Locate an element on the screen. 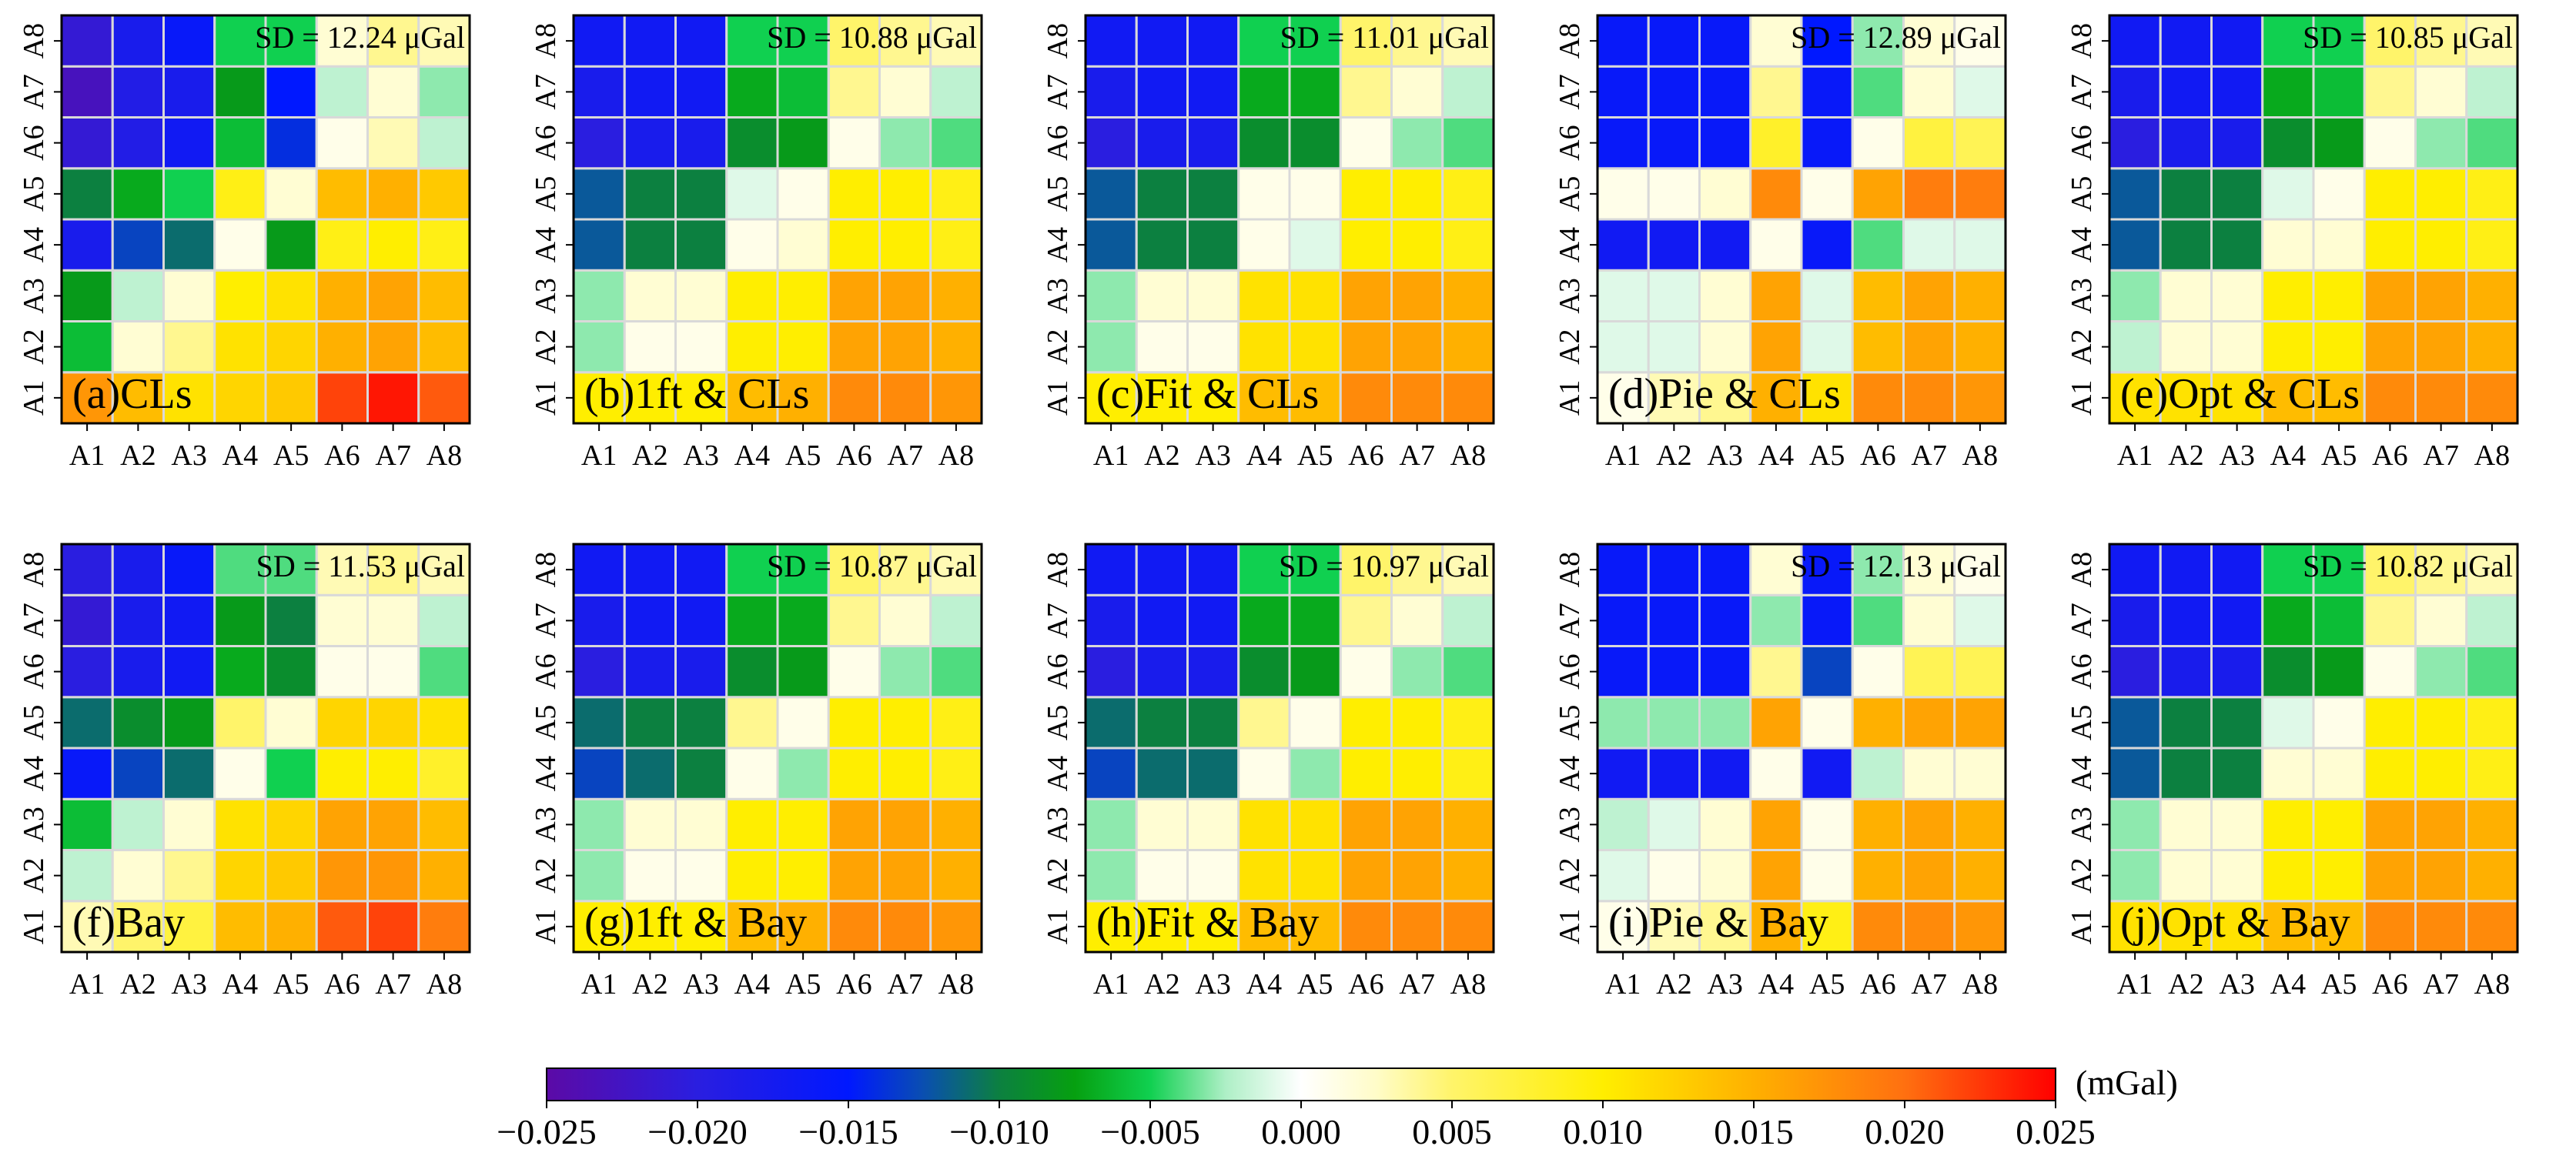 The height and width of the screenshot is (1156, 2576). y-tick-label: A2 is located at coordinates (2082, 347).